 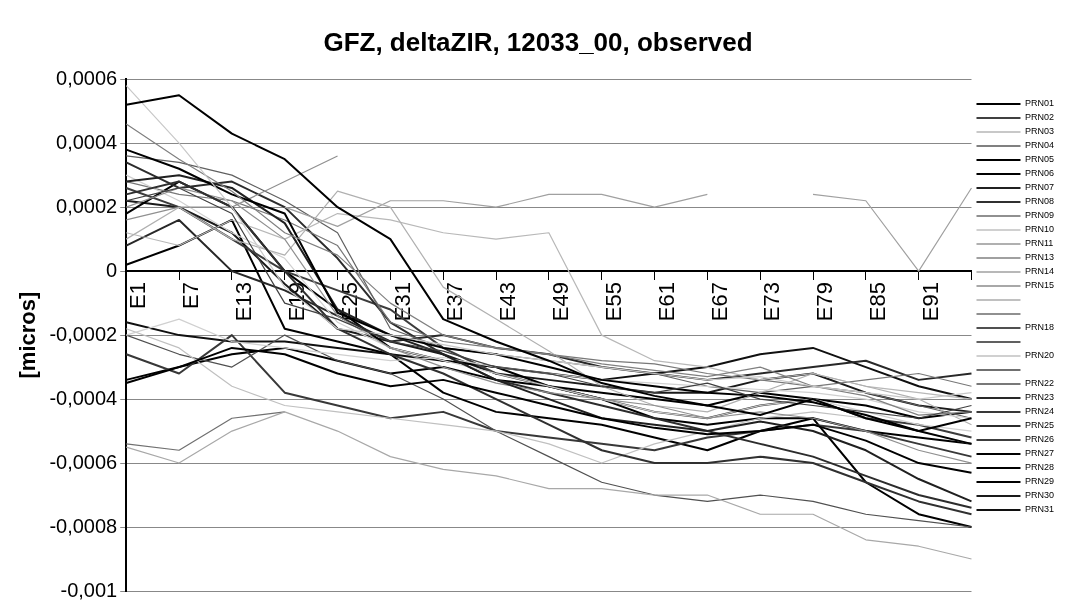 I want to click on x-tick-label: E73, so click(x=772, y=302).